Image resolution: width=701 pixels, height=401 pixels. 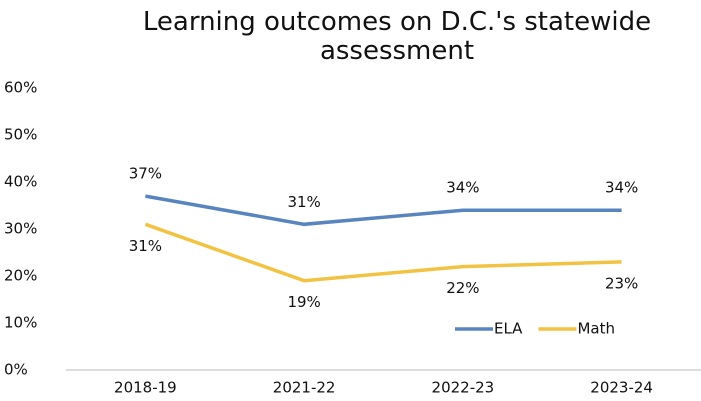 I want to click on x-tick-label: 2018-19, so click(x=145, y=388).